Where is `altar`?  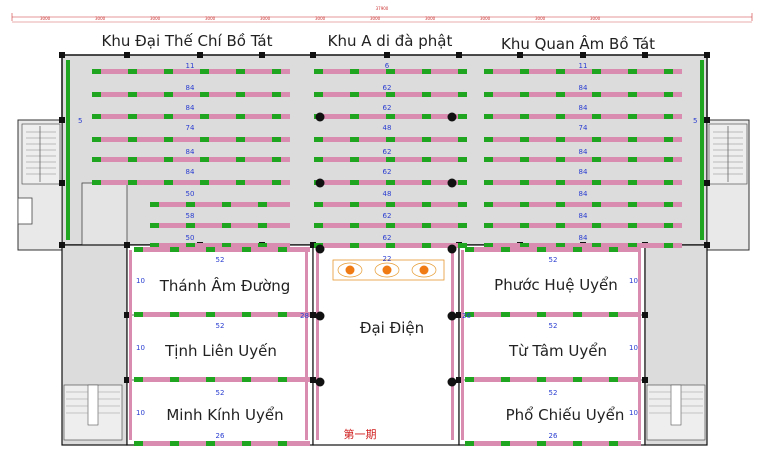 altar is located at coordinates (388, 270).